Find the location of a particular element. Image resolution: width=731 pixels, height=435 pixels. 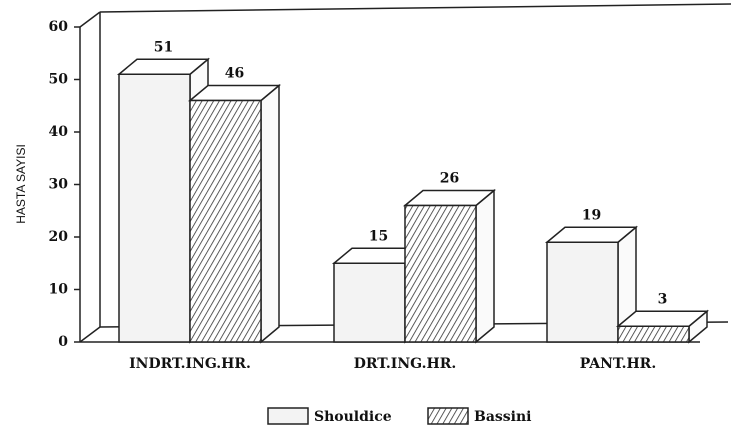

x-tick-label: INDRT.ING.HR. is located at coordinates (190, 364).